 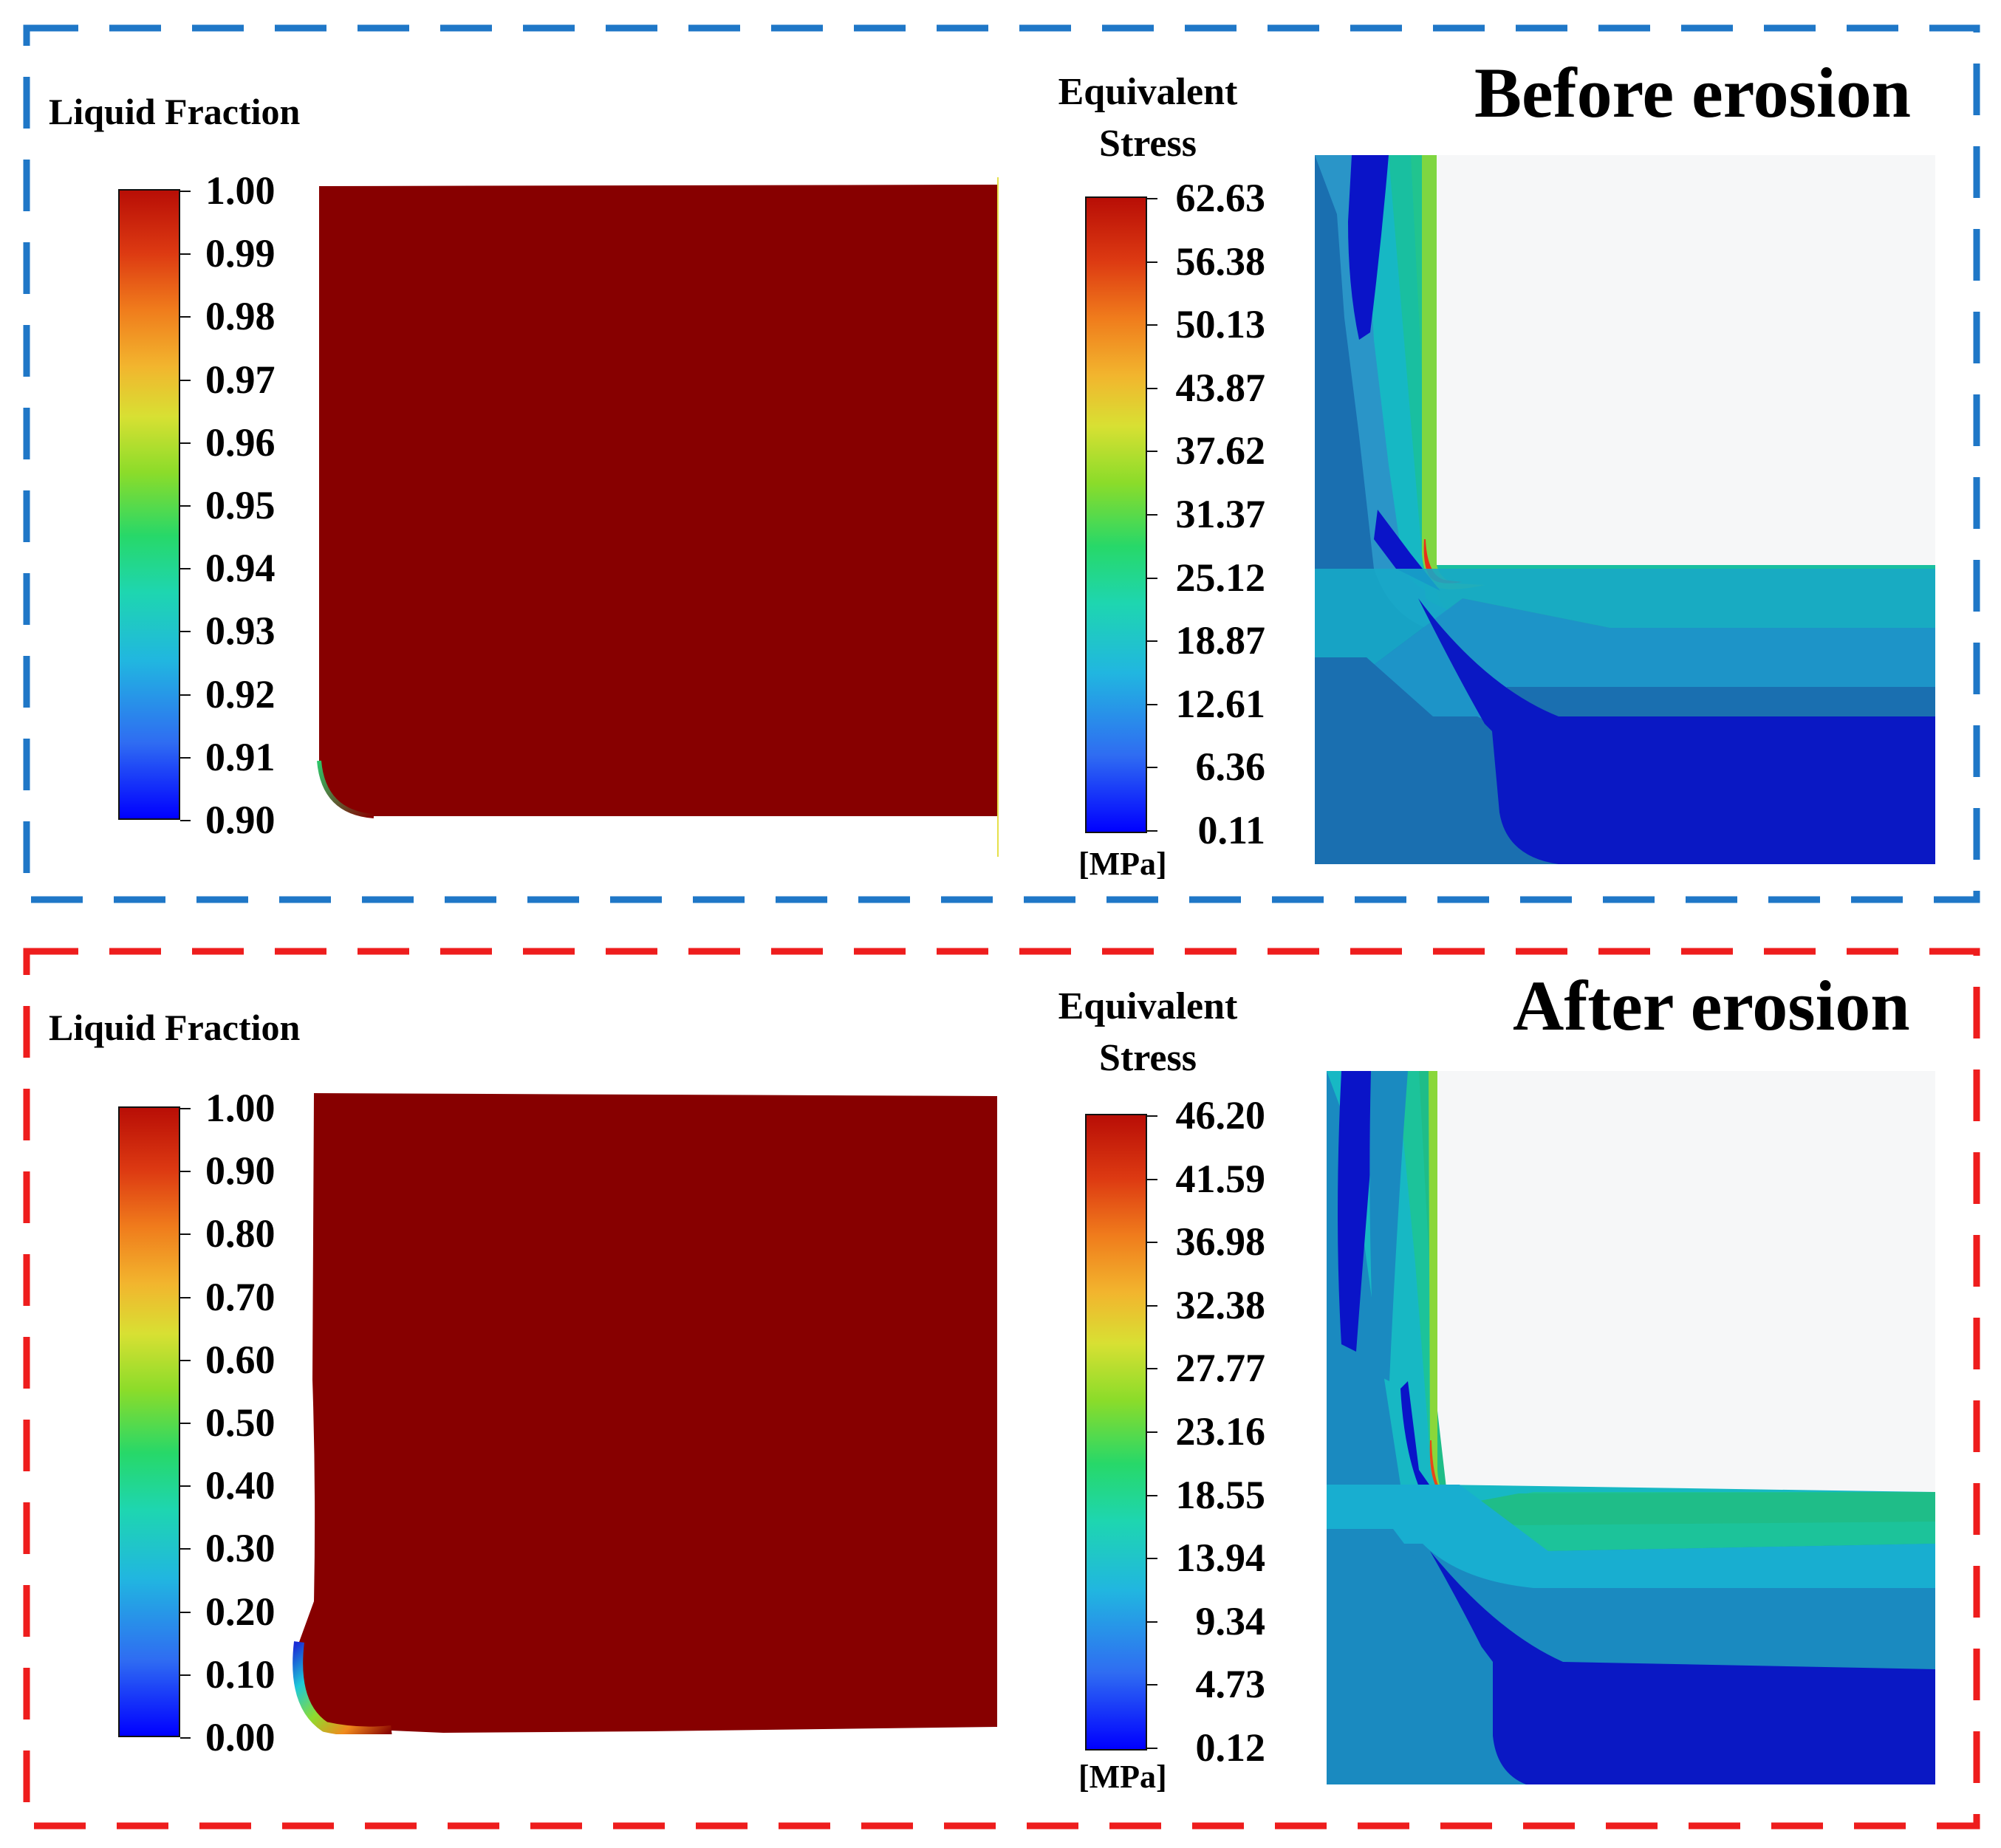 I want to click on before-lf-tick-label: 0.98, so click(x=240, y=316).